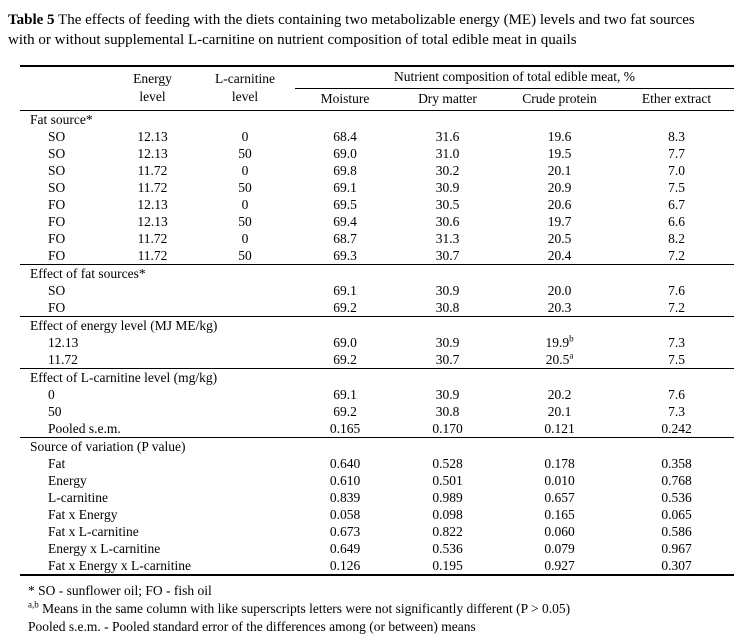  I want to click on value-cell-dry-matter: 30.6, so click(447, 221).